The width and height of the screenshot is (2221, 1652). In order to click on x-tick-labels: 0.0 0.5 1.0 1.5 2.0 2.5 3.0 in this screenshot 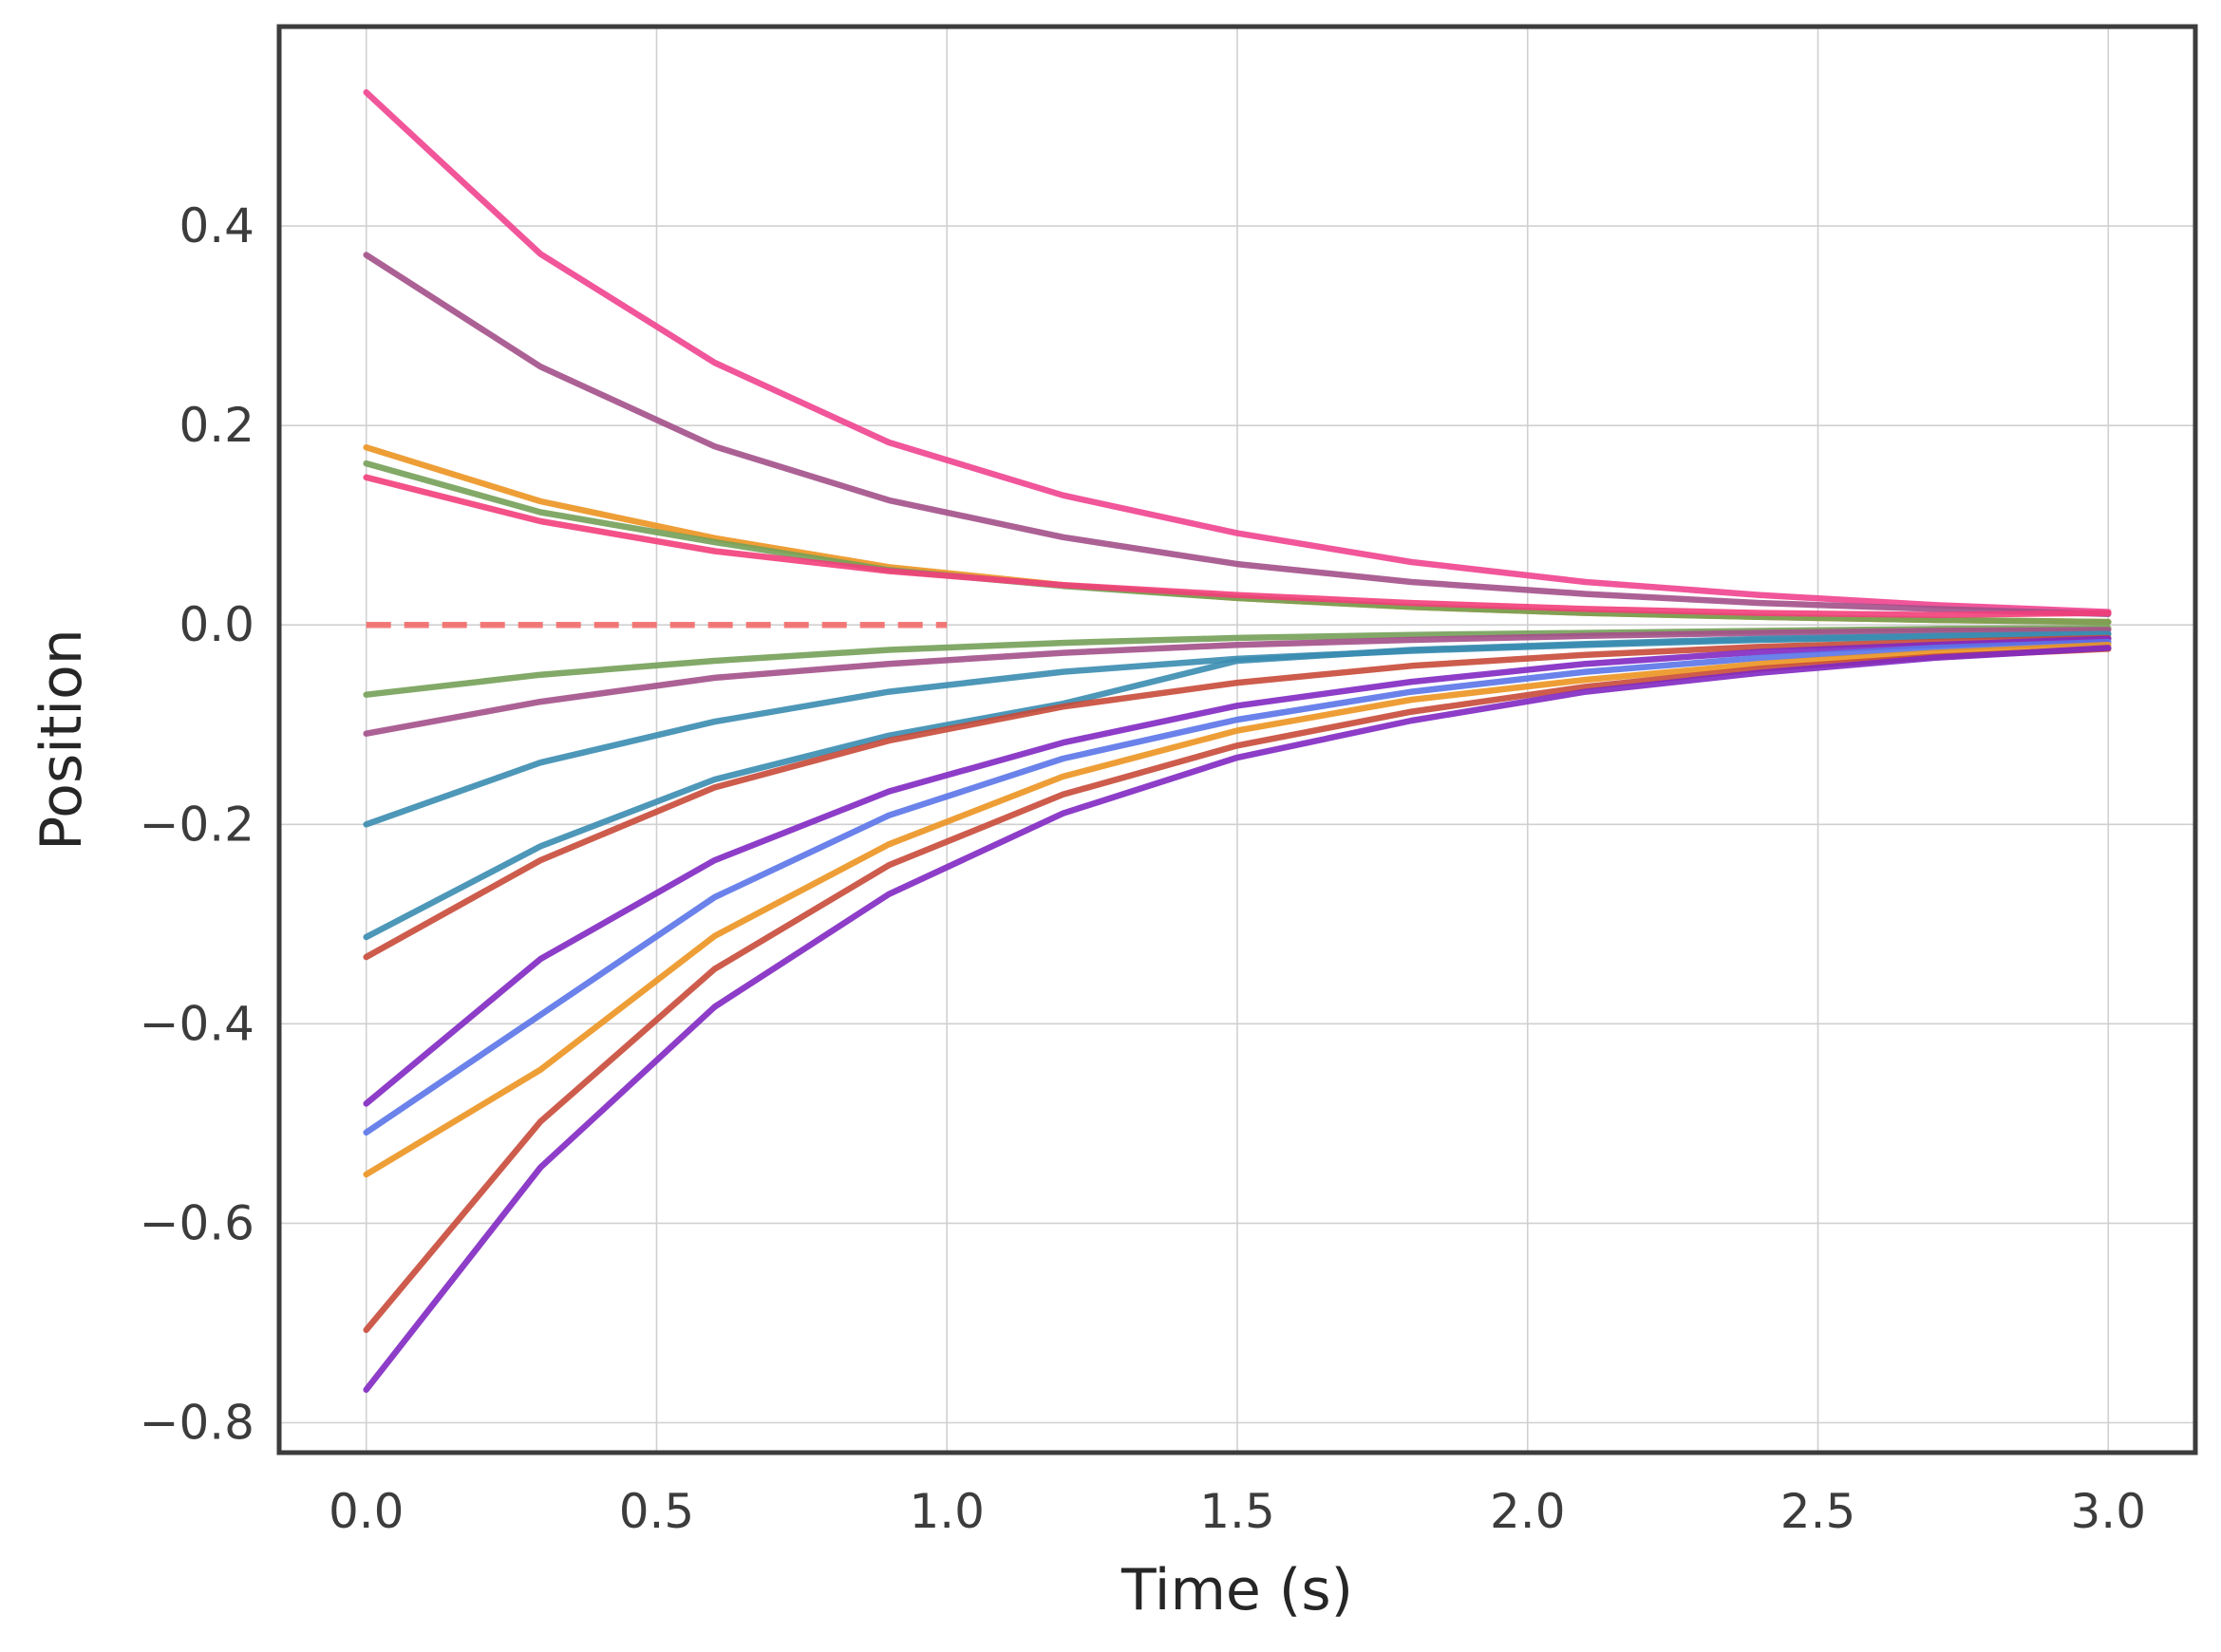, I will do `click(1238, 1511)`.